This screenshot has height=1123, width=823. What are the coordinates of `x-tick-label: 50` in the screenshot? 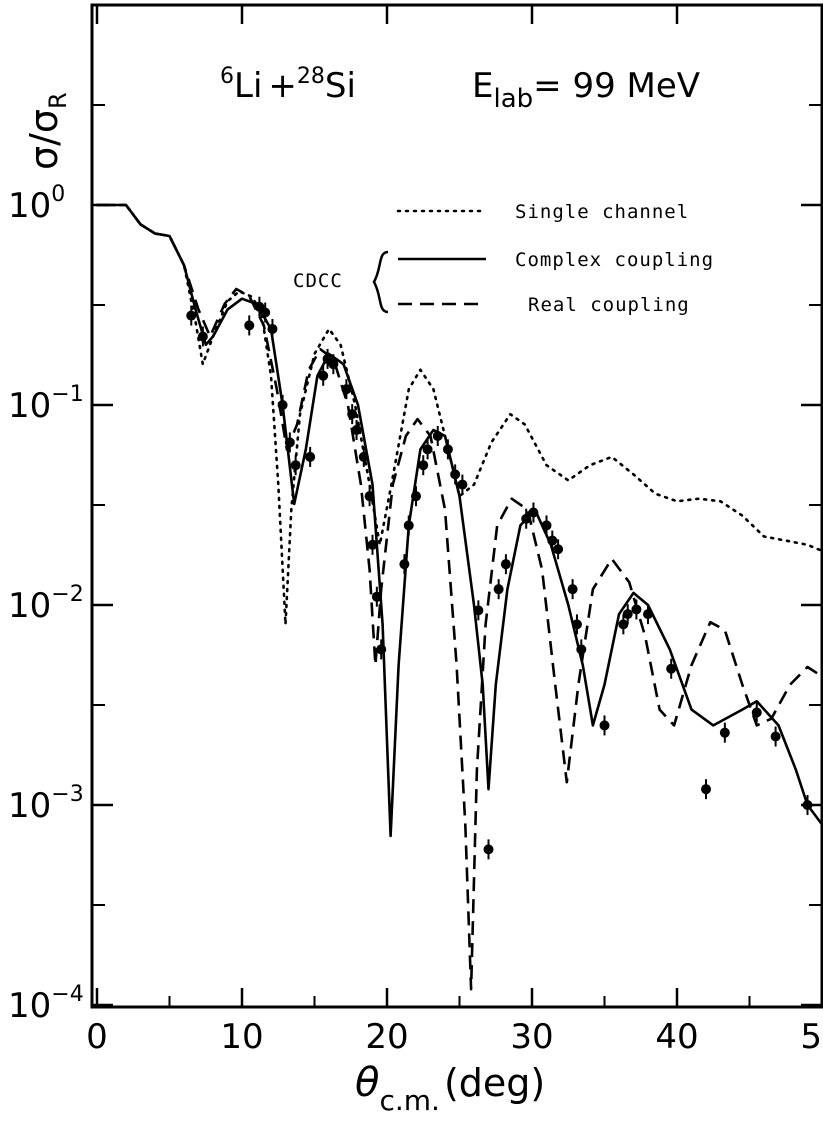 It's located at (811, 1037).